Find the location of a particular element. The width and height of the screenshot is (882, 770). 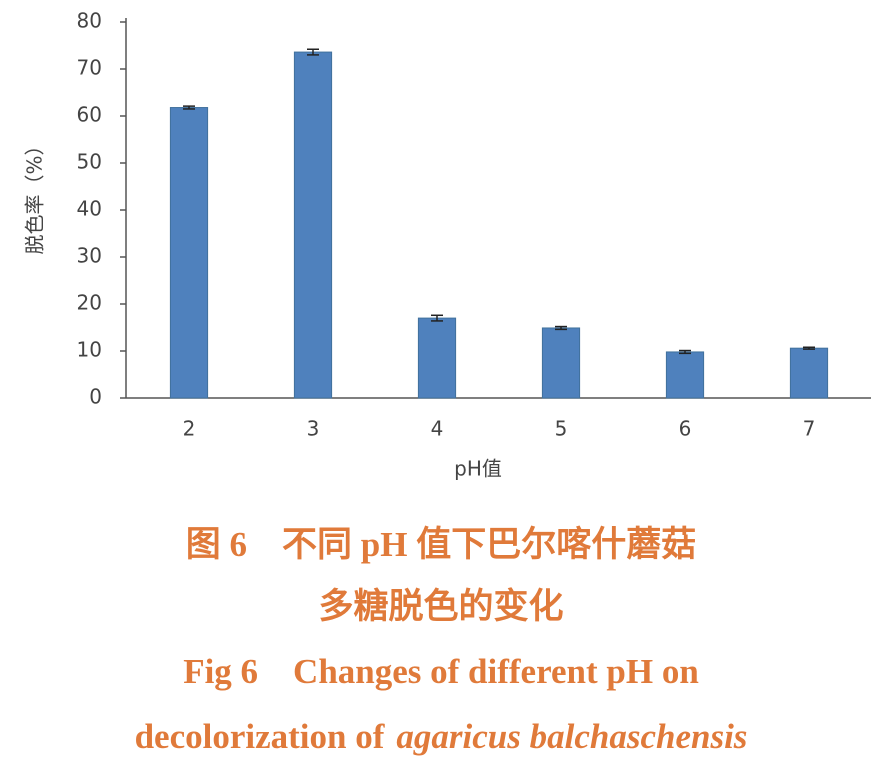

caption-en-2-plain: decolorization of is located at coordinates (259, 736).